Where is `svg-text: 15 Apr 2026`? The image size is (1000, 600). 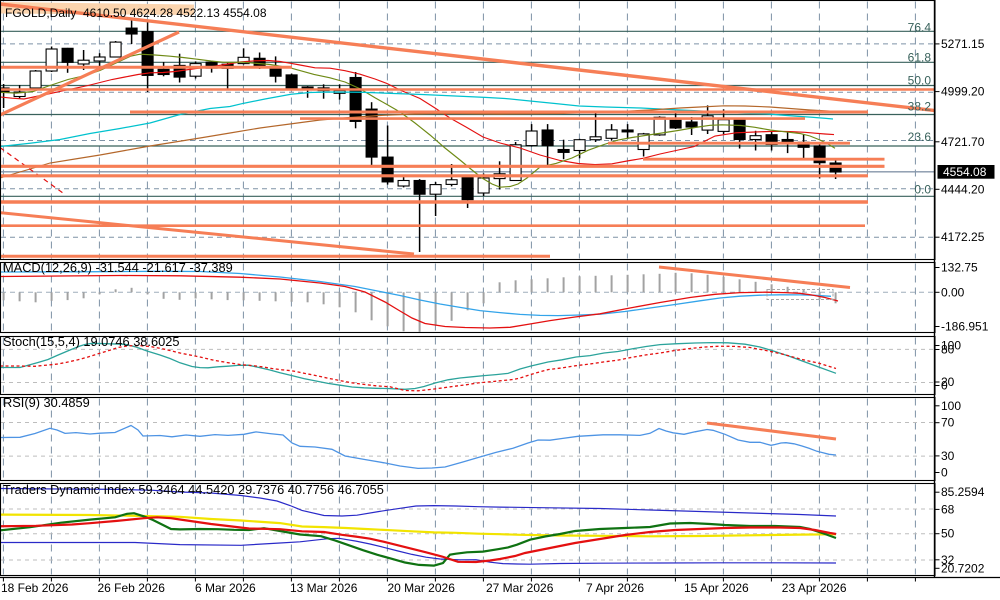
svg-text: 15 Apr 2026 is located at coordinates (716, 588).